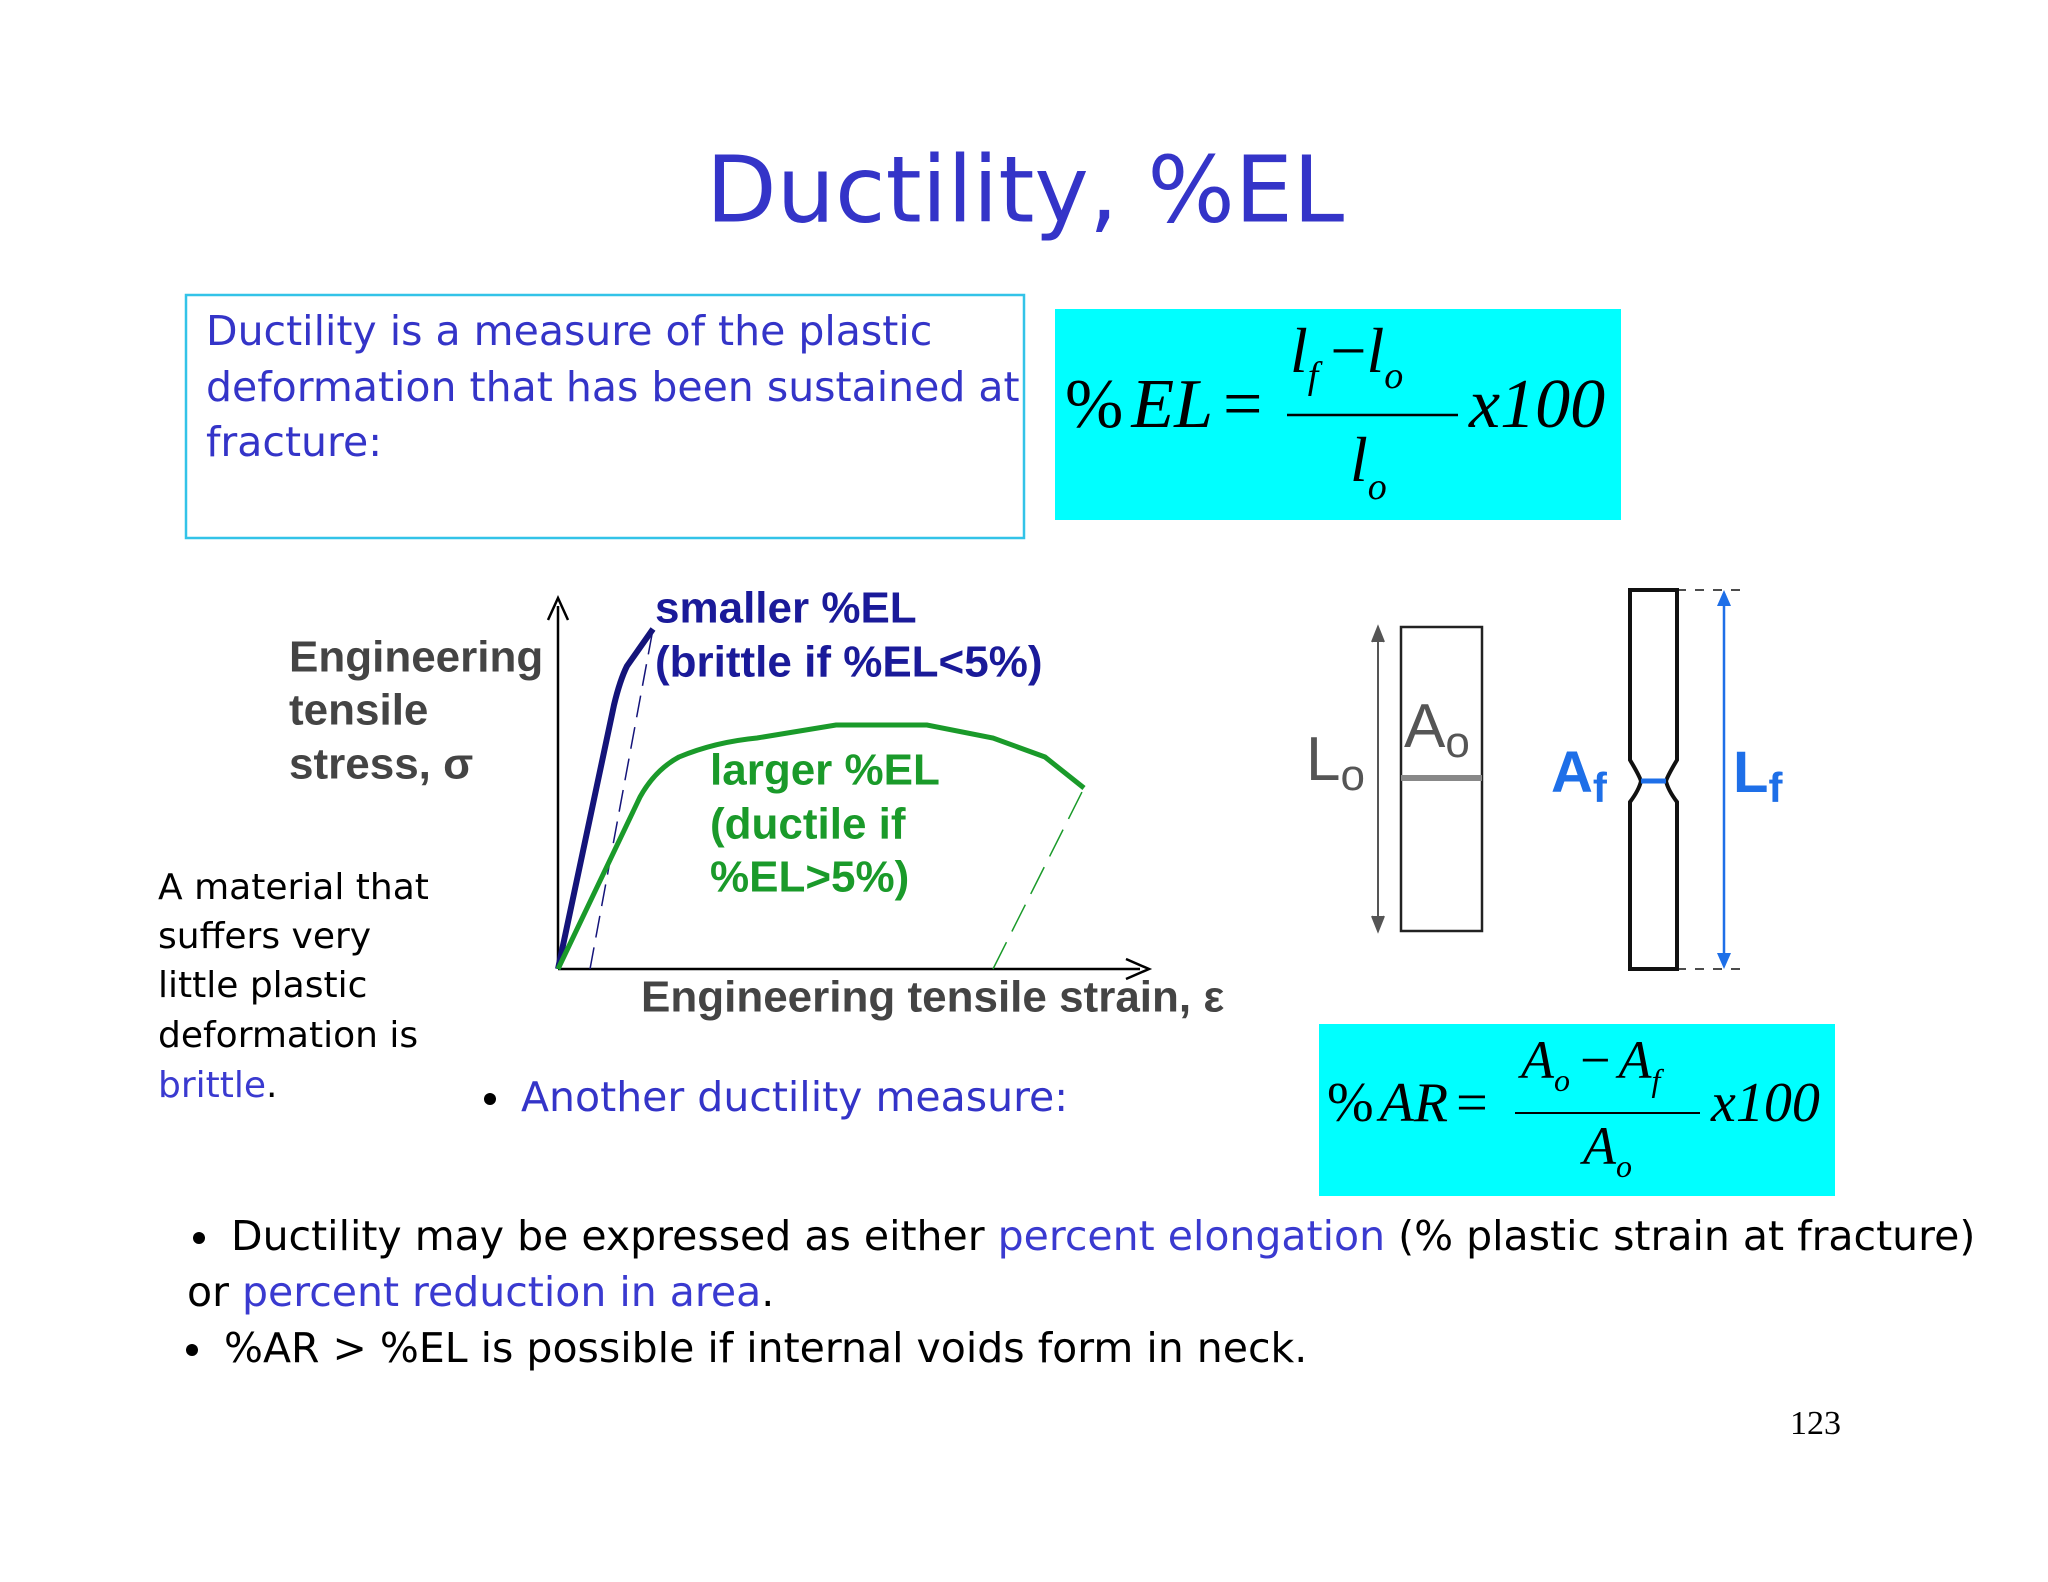 The height and width of the screenshot is (1582, 2048). I want to click on formula-el-factor: x100, so click(1536, 404).